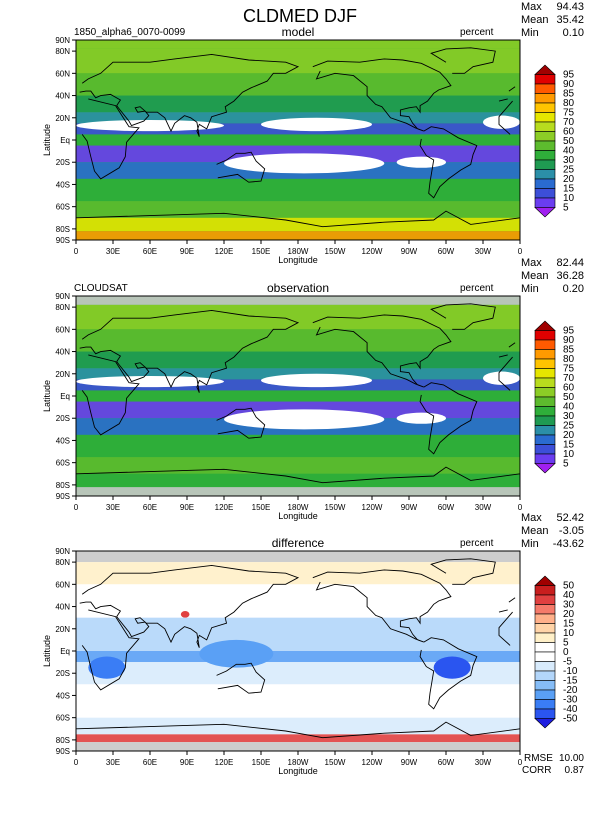  What do you see at coordinates (483, 251) in the screenshot?
I see `lon-tick-label: 30W` at bounding box center [483, 251].